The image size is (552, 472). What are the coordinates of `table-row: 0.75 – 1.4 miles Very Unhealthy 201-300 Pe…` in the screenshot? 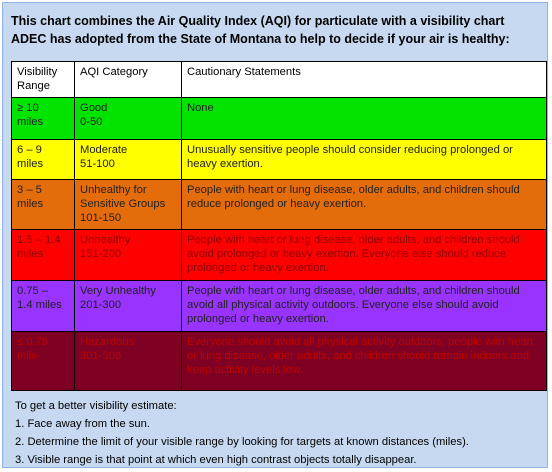 It's located at (279, 306).